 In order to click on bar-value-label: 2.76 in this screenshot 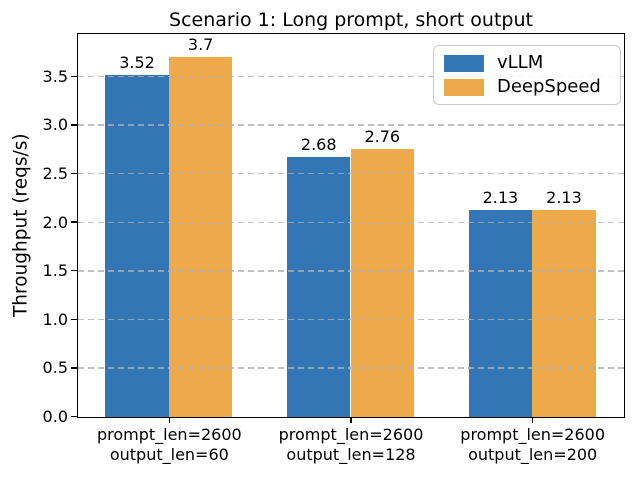, I will do `click(382, 136)`.